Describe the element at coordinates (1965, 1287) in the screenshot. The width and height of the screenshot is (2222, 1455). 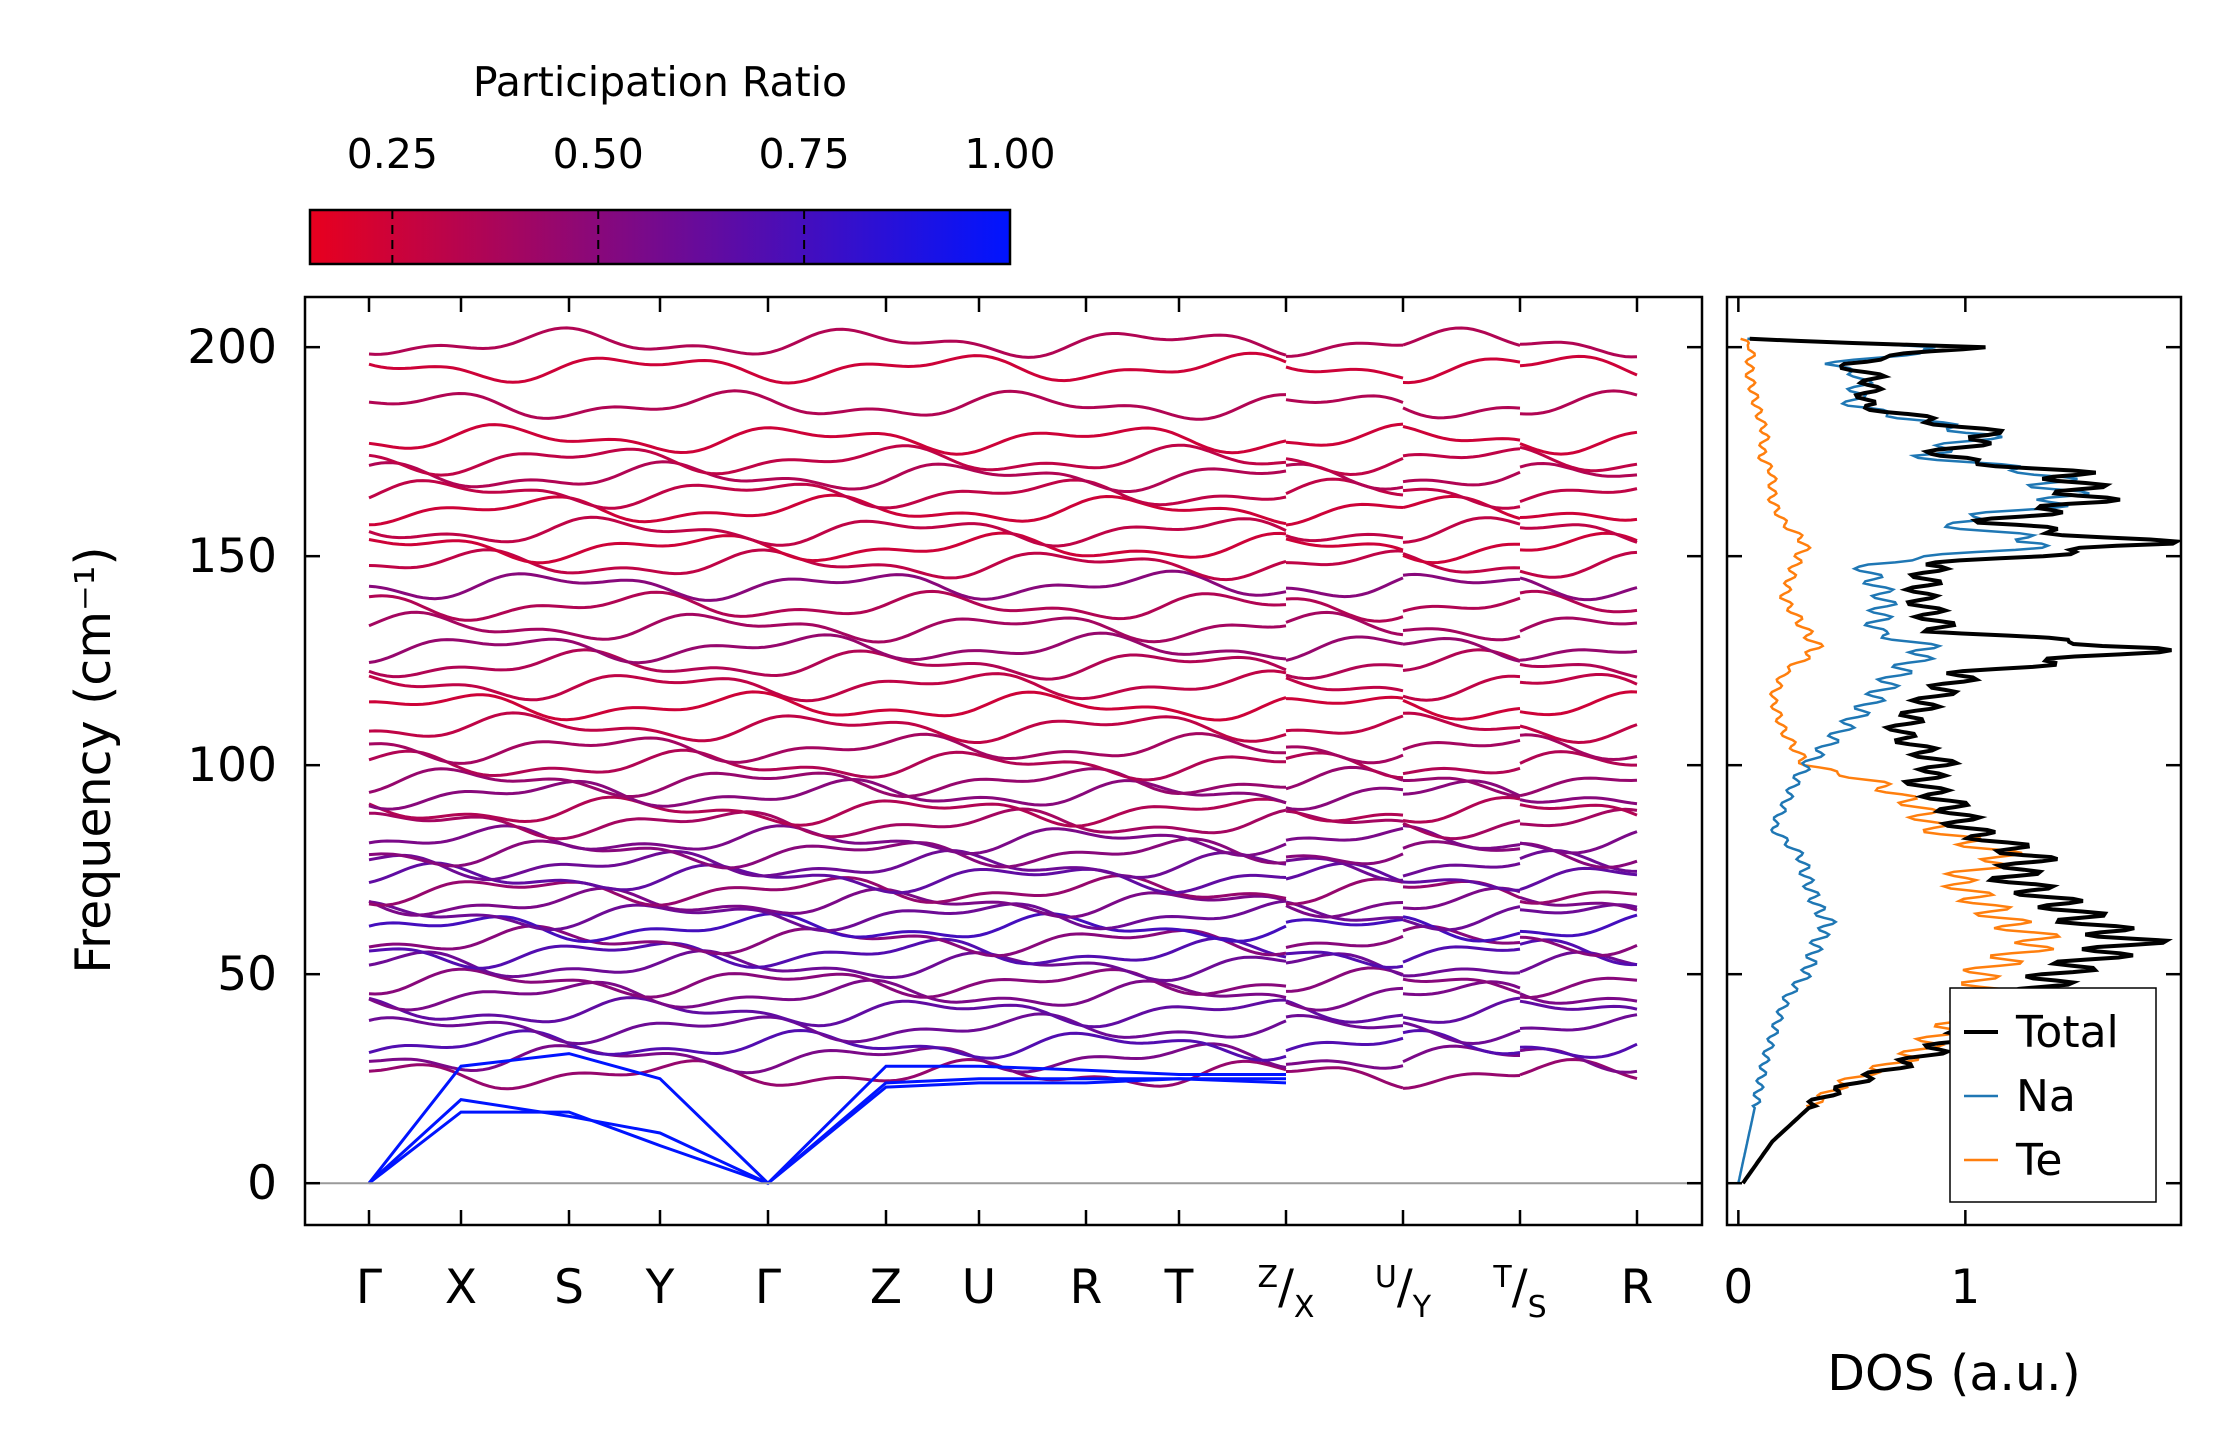
I see `dos-x-tick-label: 1` at that location.